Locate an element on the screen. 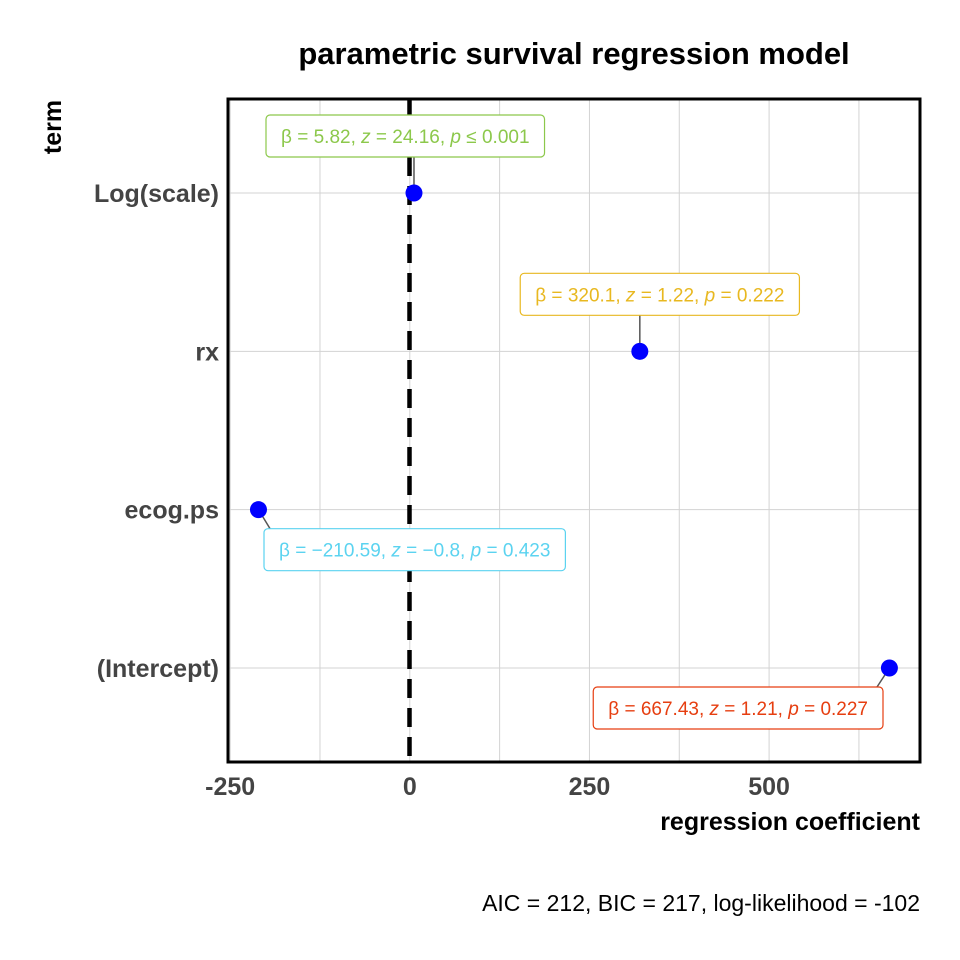  y-axis-tick-labels: Log(scale) rx ecog.ps (Intercept) is located at coordinates (156, 431).